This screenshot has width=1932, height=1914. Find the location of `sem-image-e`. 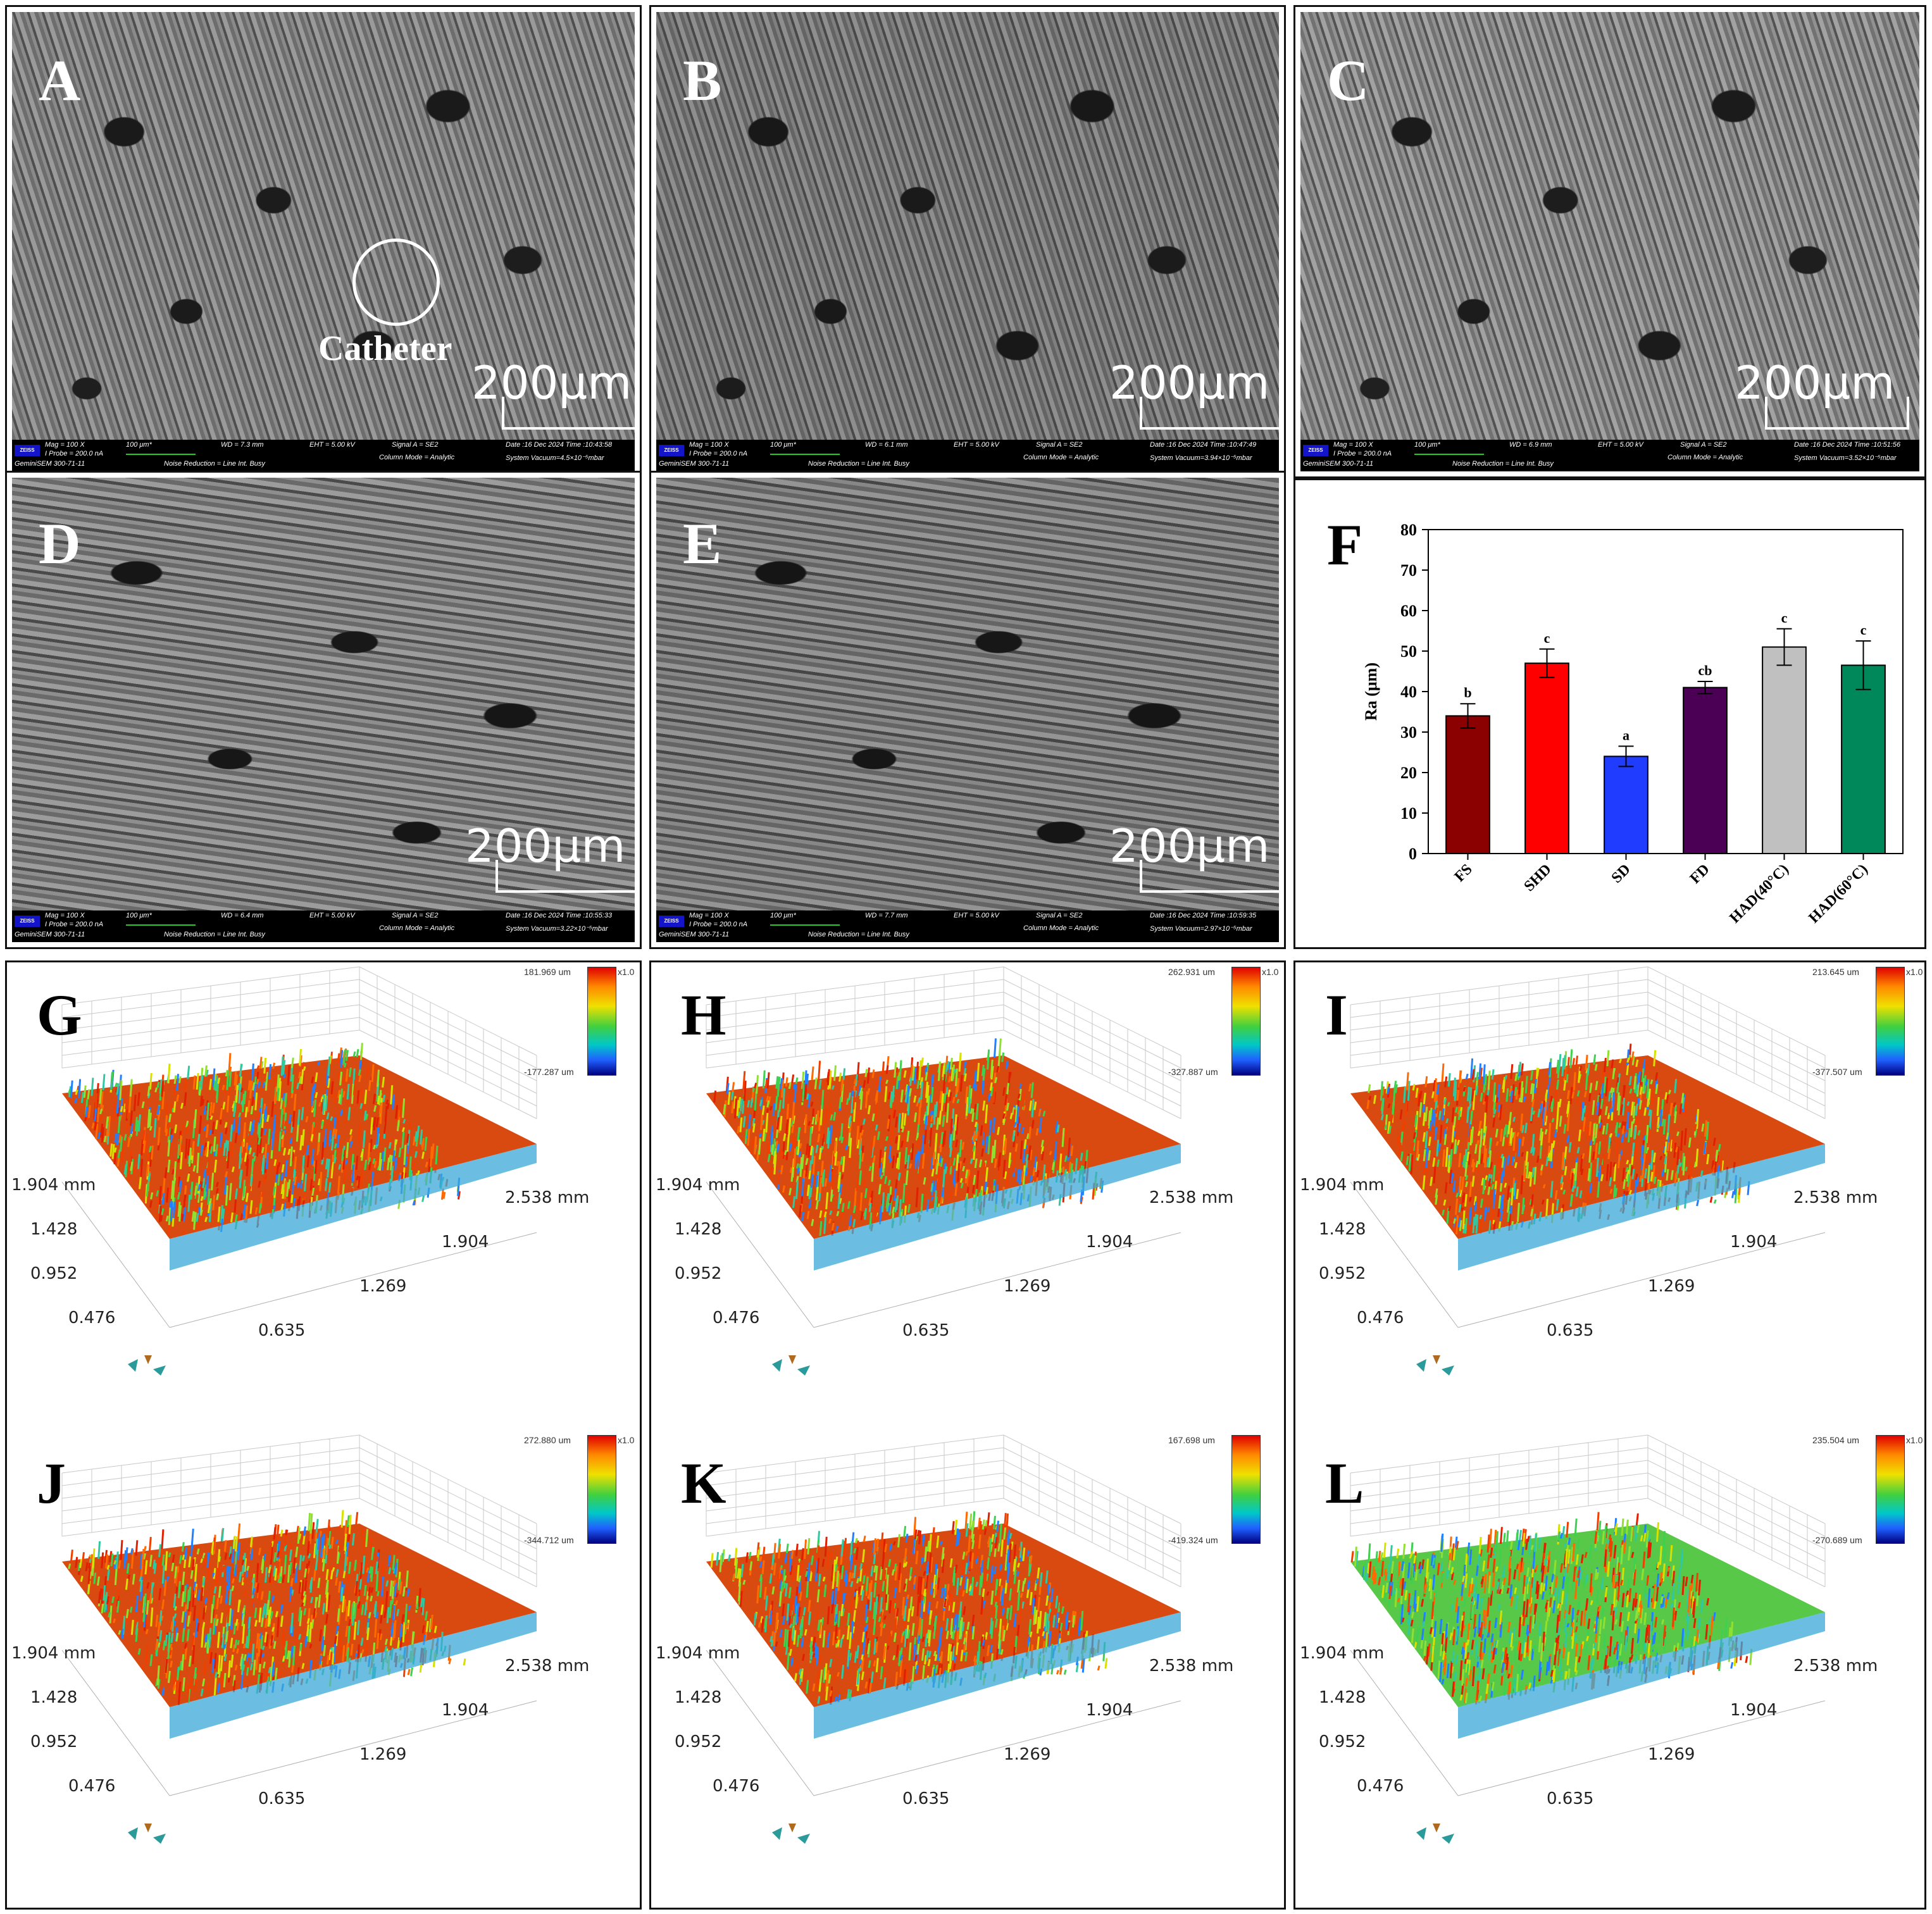

sem-image-e is located at coordinates (968, 694).